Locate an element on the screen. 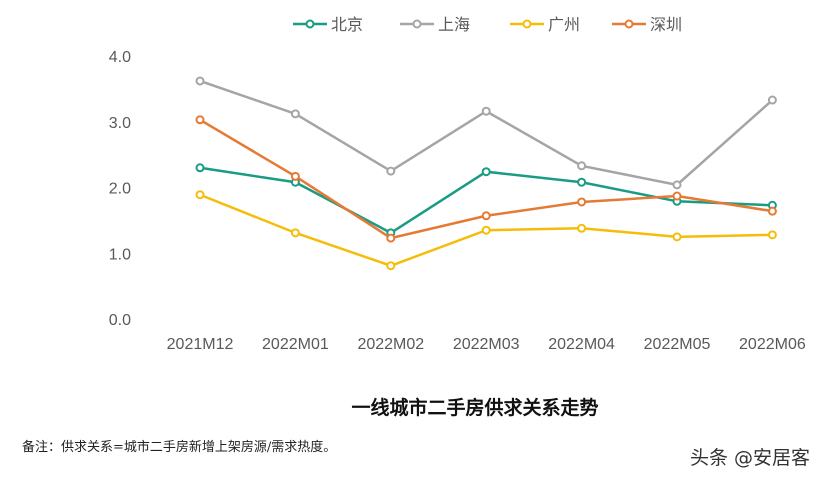 This screenshot has width=838, height=478. legend-label: 深圳 is located at coordinates (666, 24).